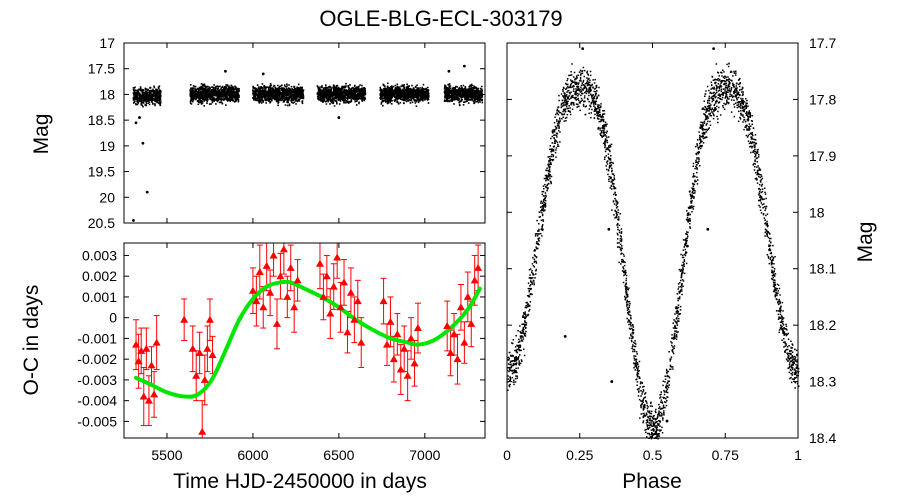 The height and width of the screenshot is (500, 900). I want to click on oc-y-tick-label: -0.004, so click(97, 401).